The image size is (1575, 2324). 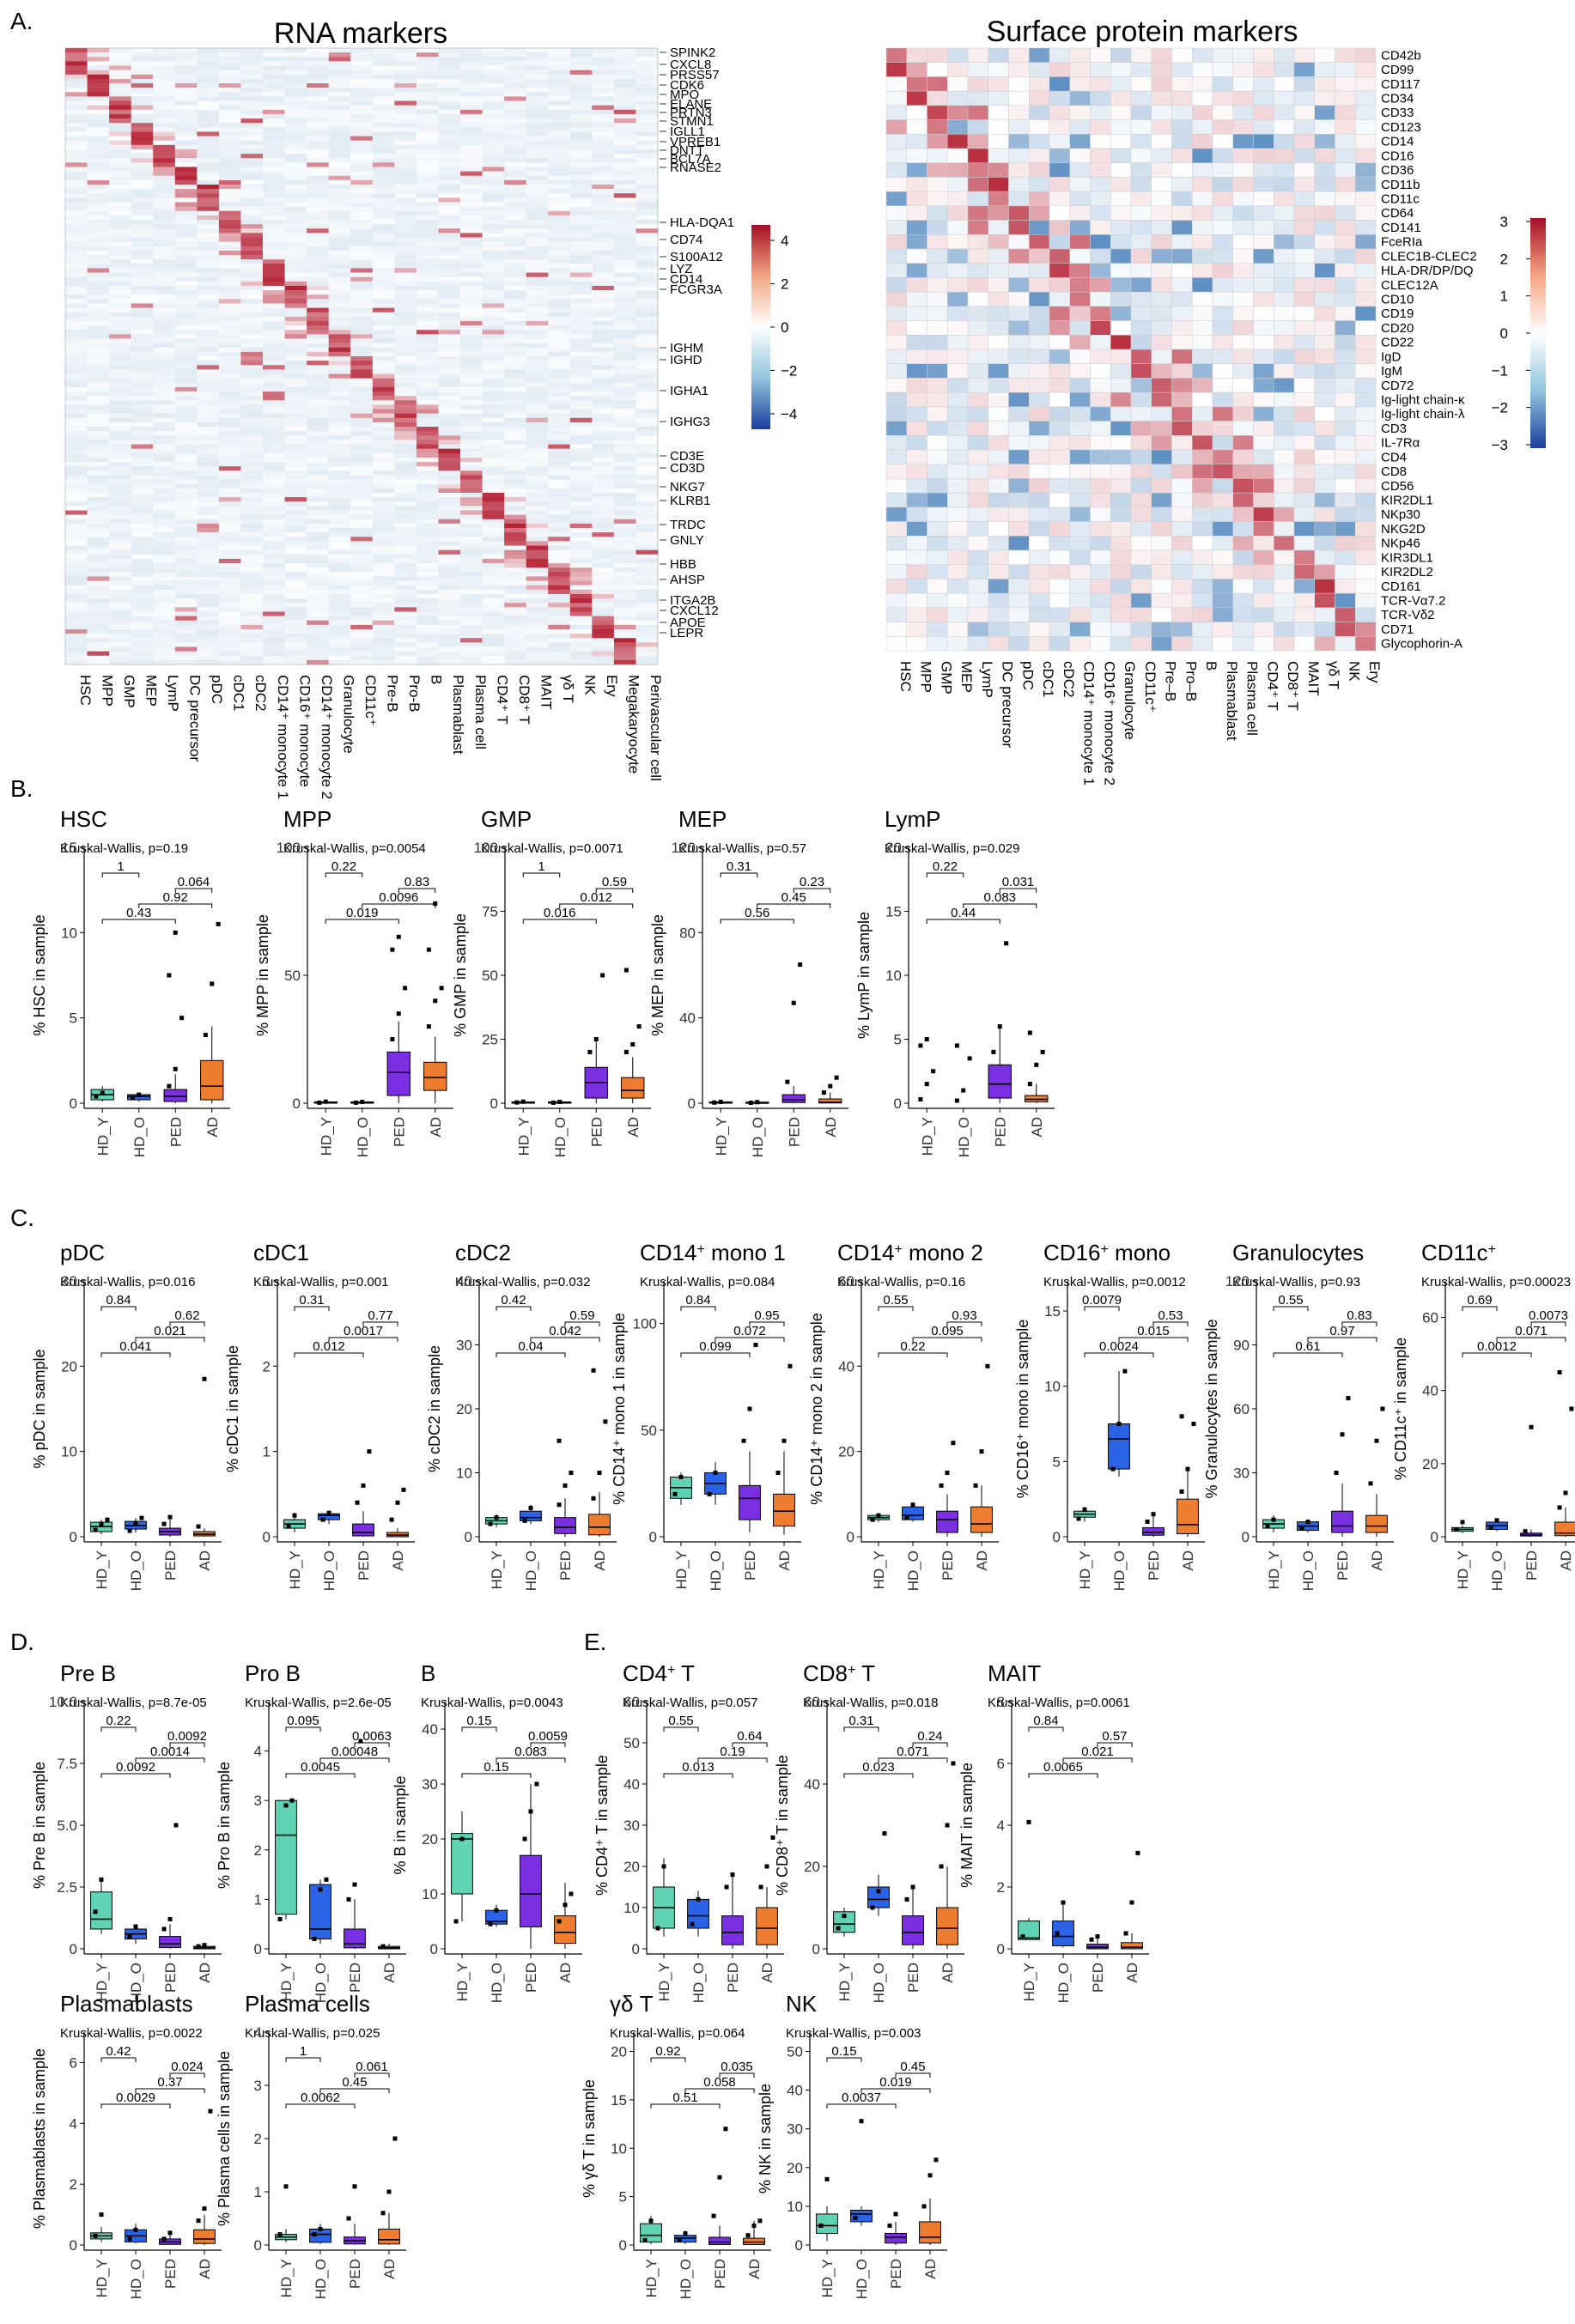 What do you see at coordinates (1394, 457) in the screenshot?
I see `protein-marker-label: CD4` at bounding box center [1394, 457].